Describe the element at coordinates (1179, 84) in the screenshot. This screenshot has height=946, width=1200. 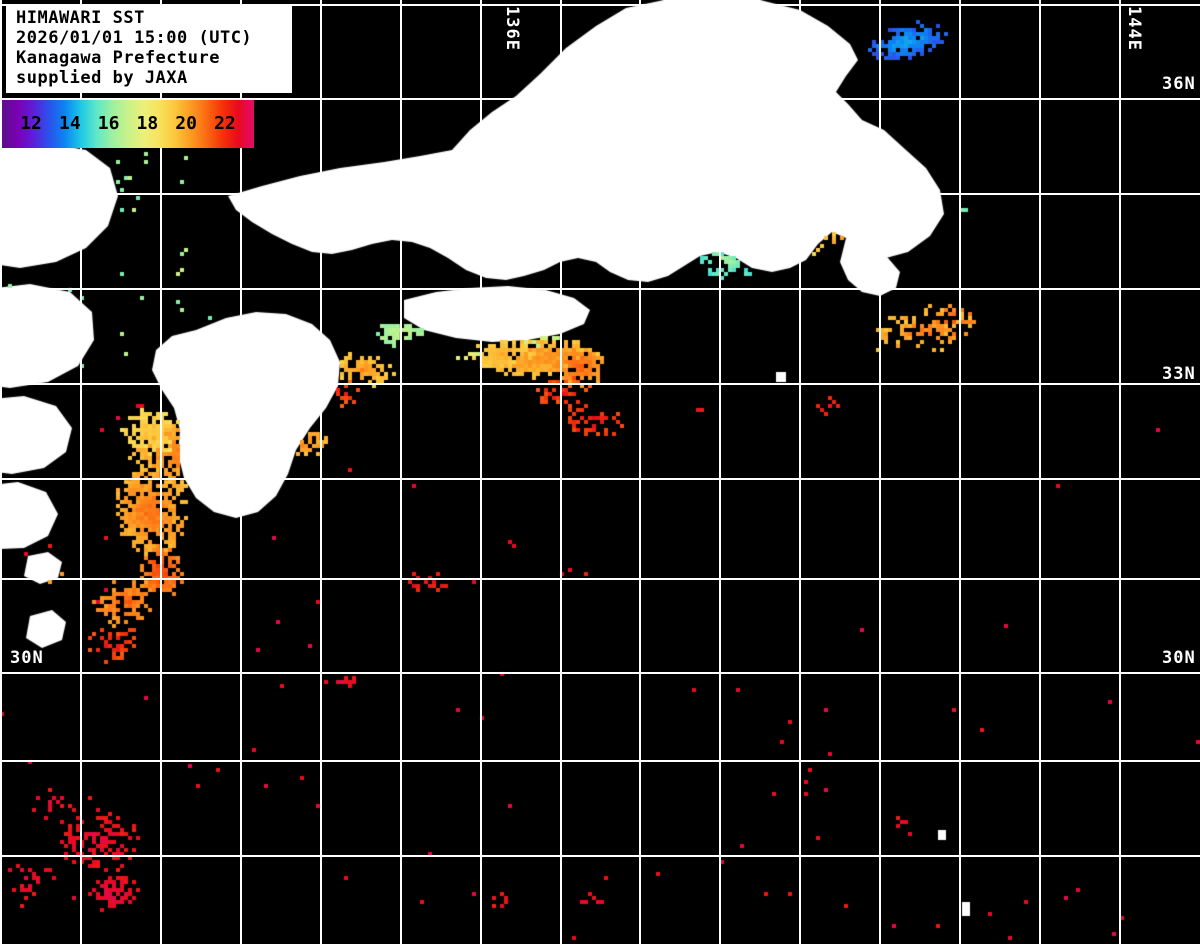
I see `latitude-label-right-36N: 36N` at that location.